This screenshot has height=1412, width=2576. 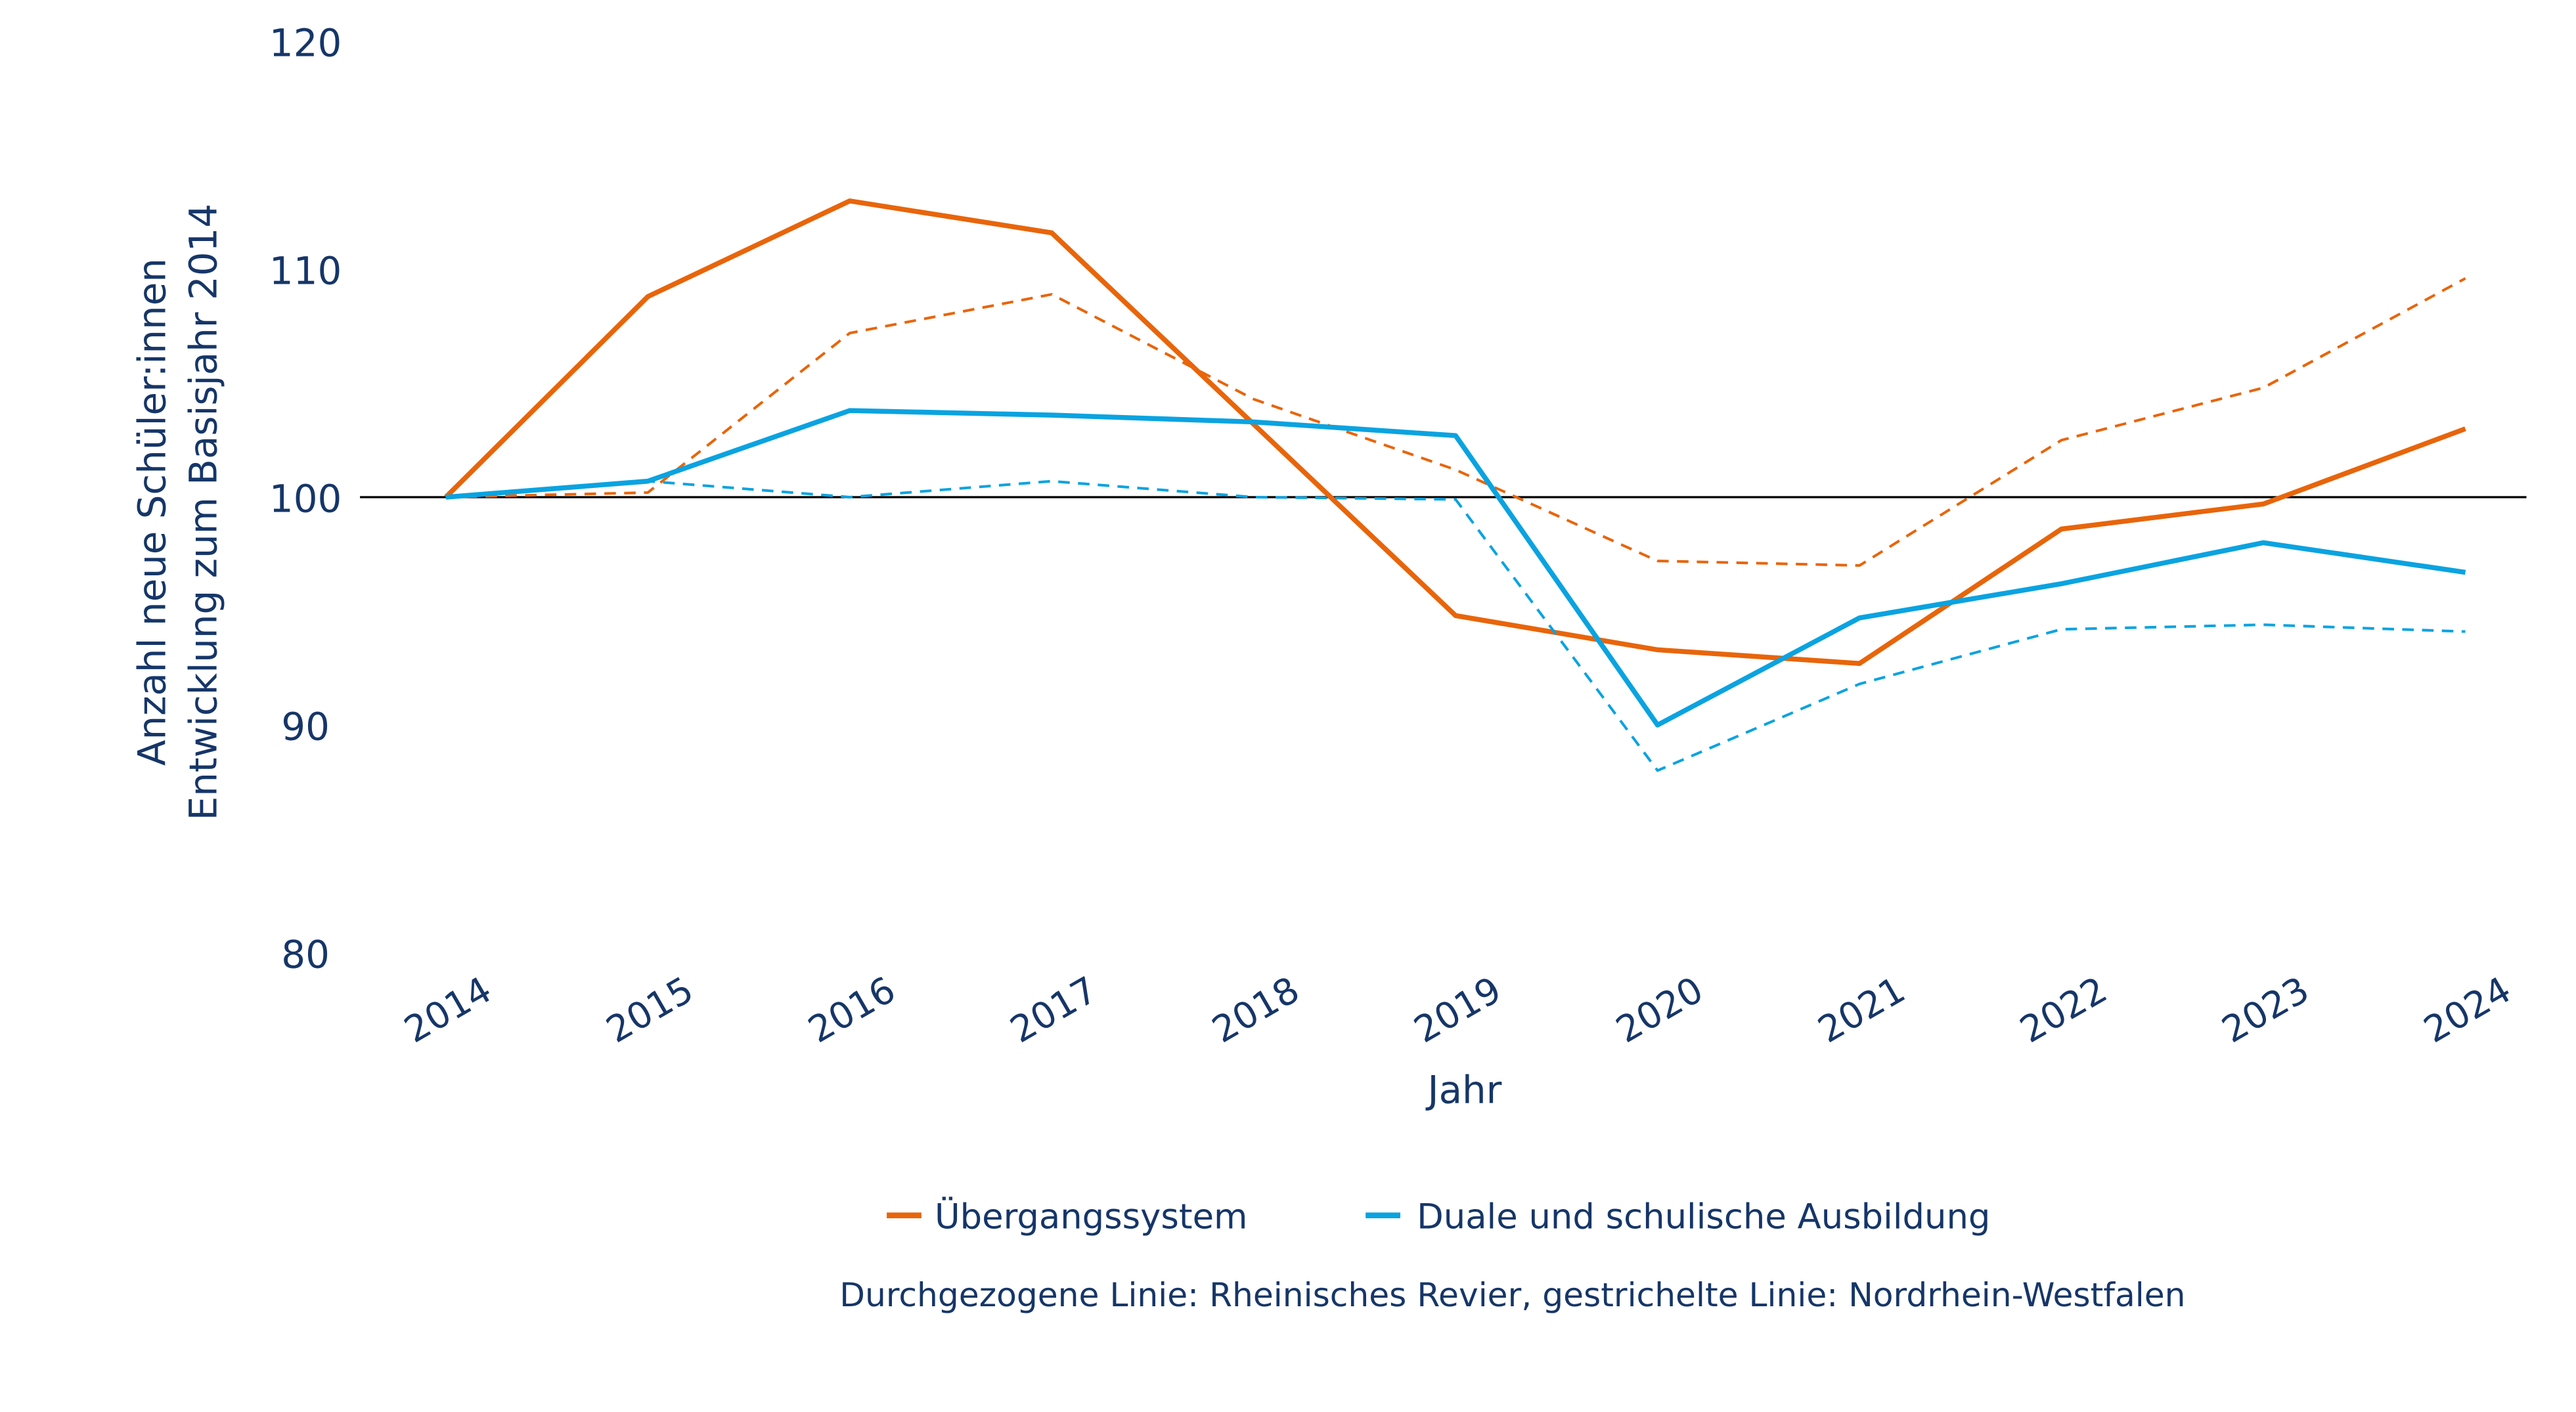 What do you see at coordinates (1091, 1217) in the screenshot?
I see `legend-label-uebergangssystem: Übergangssystem` at bounding box center [1091, 1217].